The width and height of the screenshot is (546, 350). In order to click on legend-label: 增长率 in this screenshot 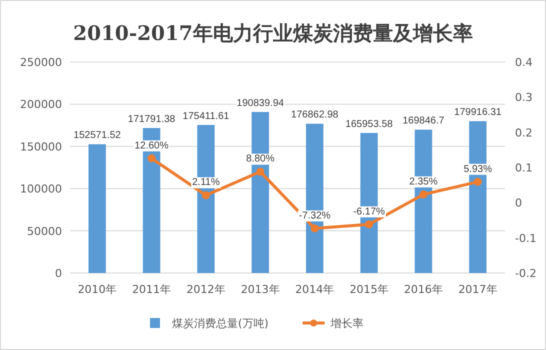, I will do `click(347, 323)`.